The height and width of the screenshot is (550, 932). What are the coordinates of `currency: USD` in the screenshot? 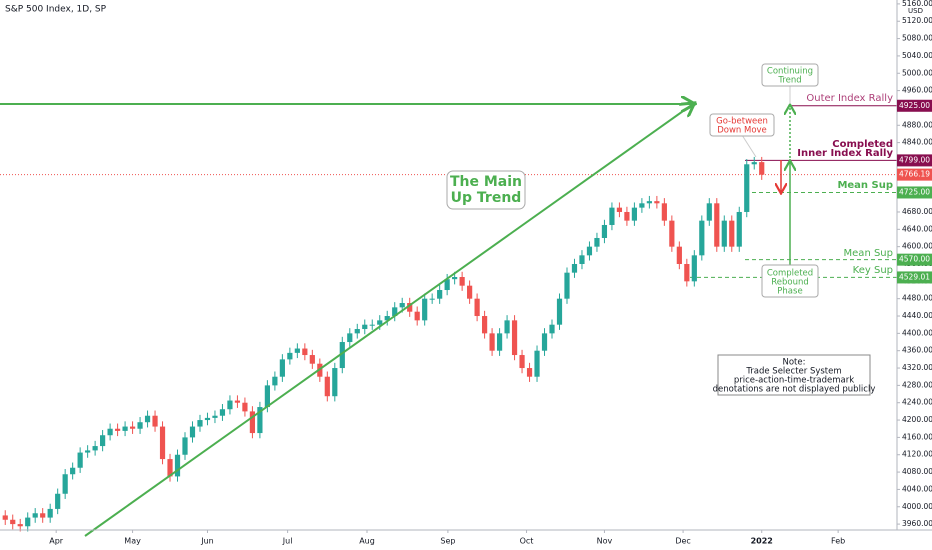 It's located at (915, 11).